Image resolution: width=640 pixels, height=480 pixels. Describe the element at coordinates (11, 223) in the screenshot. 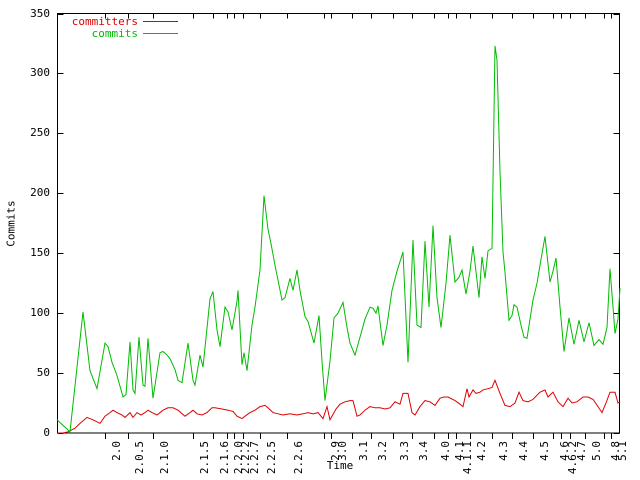

I see `y-axis-title: Commits` at that location.